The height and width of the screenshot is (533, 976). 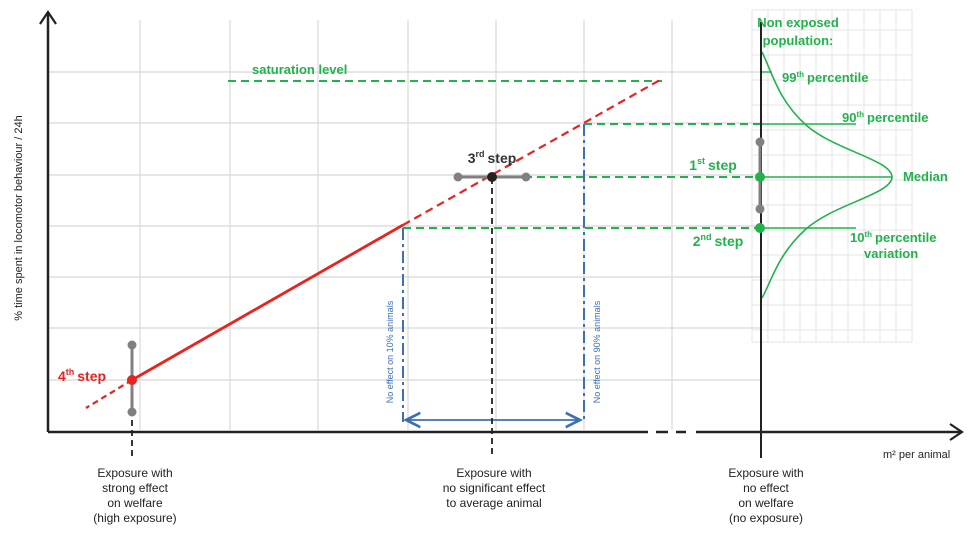 What do you see at coordinates (48, 17) in the screenshot?
I see `y-axis-arrow` at bounding box center [48, 17].